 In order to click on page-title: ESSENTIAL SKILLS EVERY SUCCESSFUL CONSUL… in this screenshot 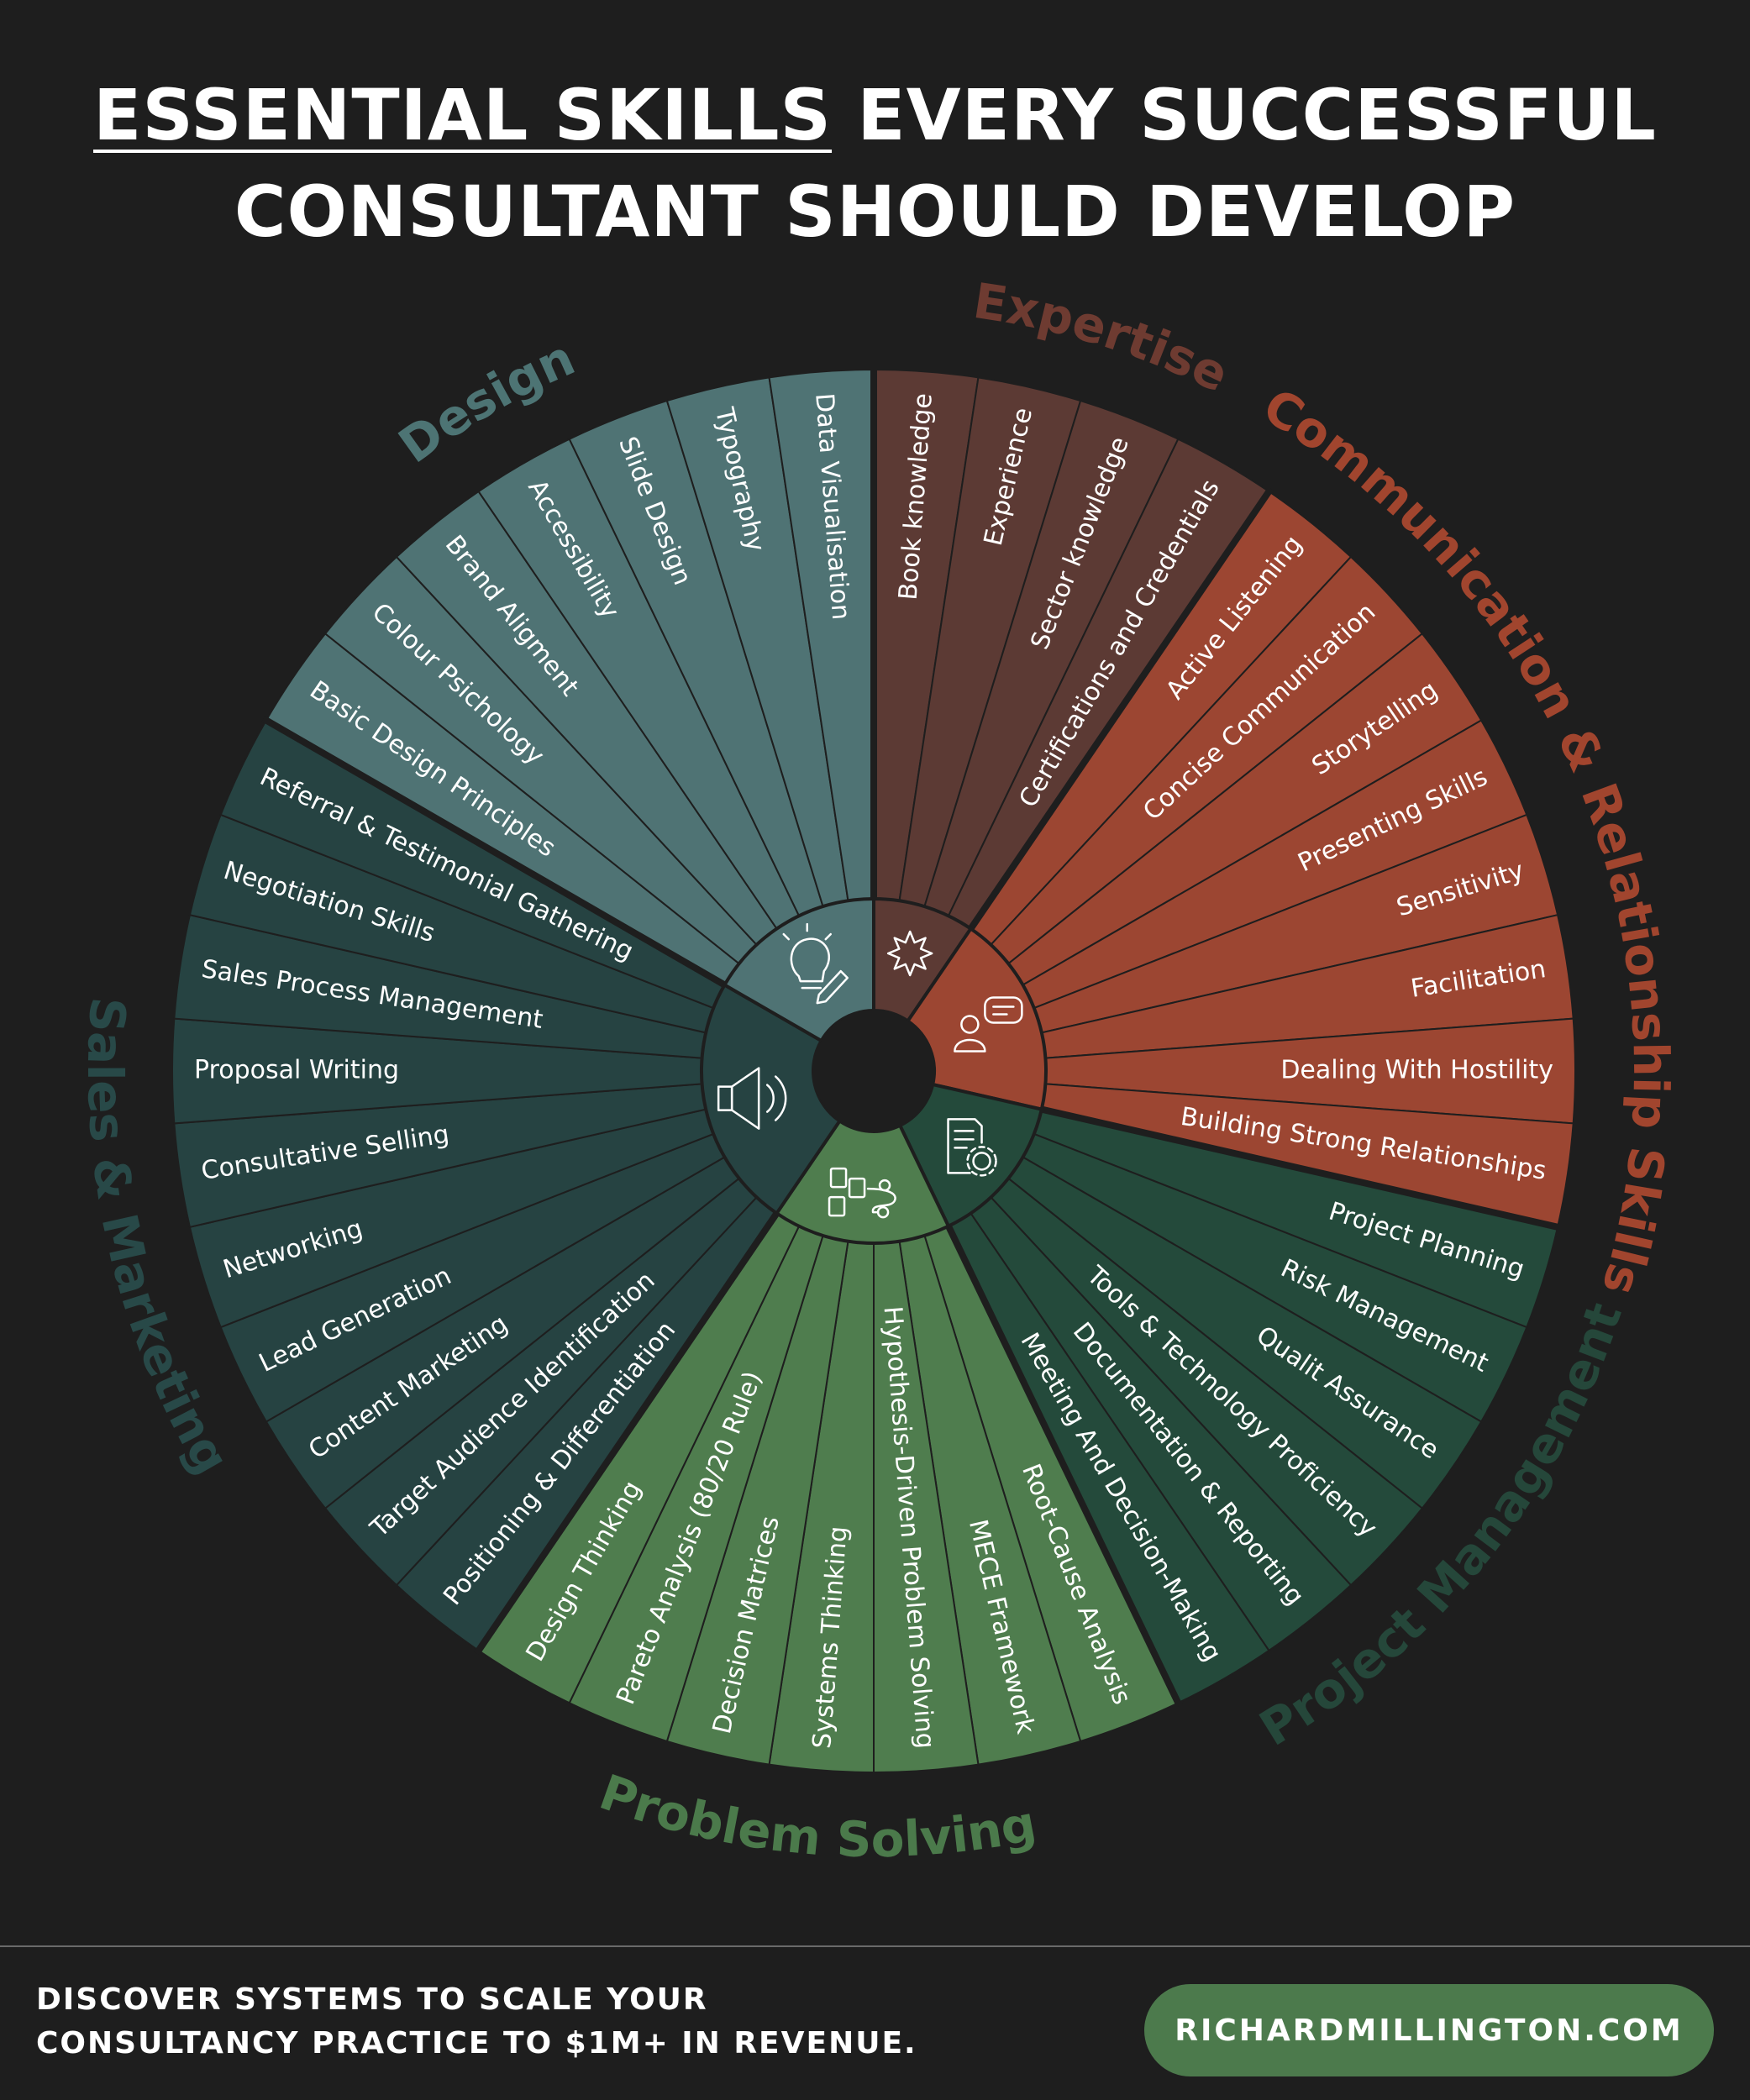, I will do `click(875, 163)`.